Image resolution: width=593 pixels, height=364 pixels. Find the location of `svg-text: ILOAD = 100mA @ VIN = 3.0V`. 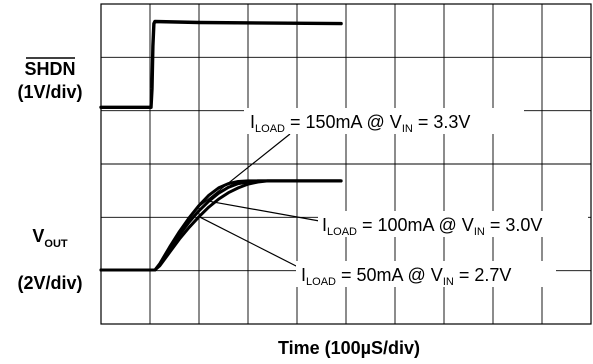

svg-text: ILOAD = 100mA @ VIN = 3.0V is located at coordinates (432, 226).